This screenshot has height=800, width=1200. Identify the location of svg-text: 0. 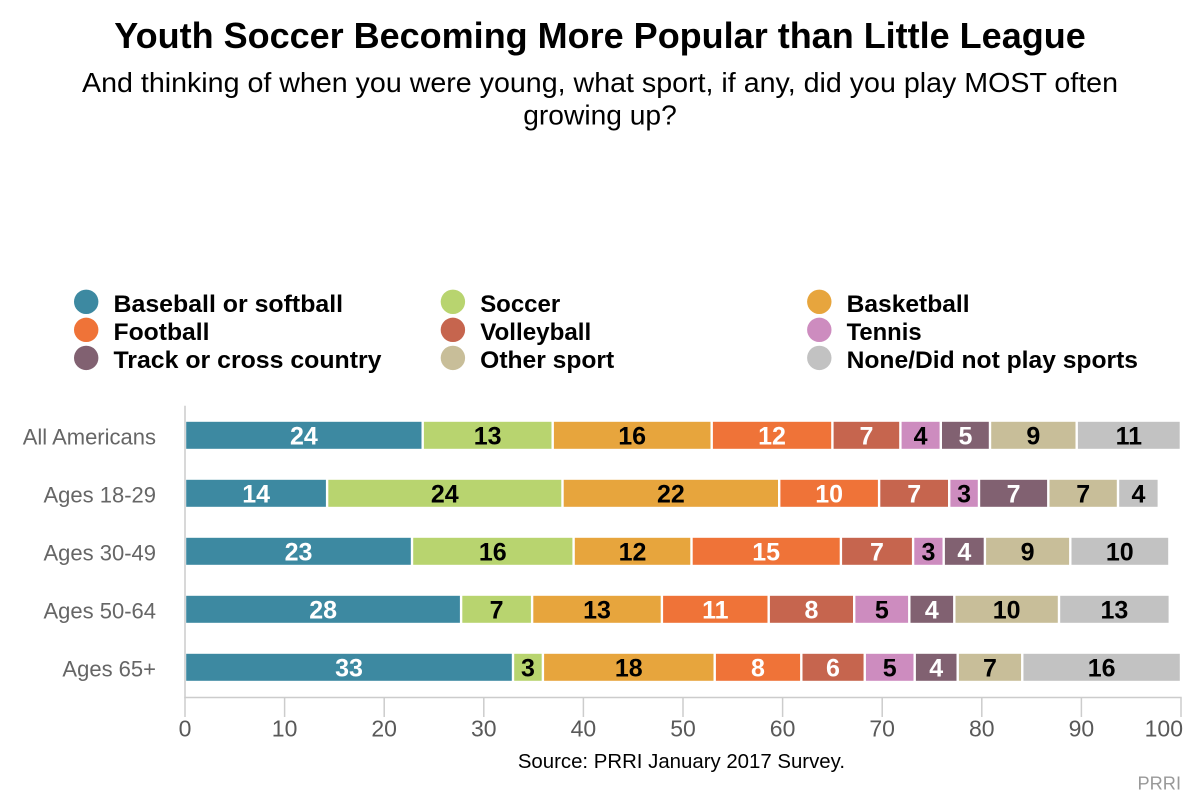
(185, 729).